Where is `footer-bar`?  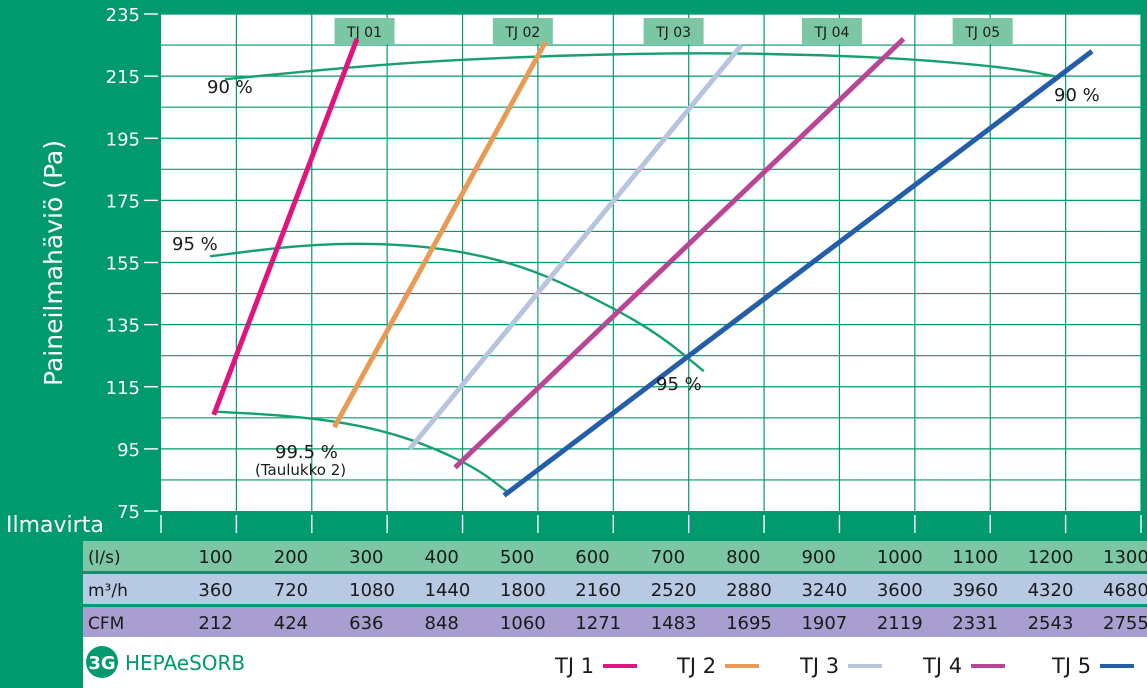 footer-bar is located at coordinates (615, 662).